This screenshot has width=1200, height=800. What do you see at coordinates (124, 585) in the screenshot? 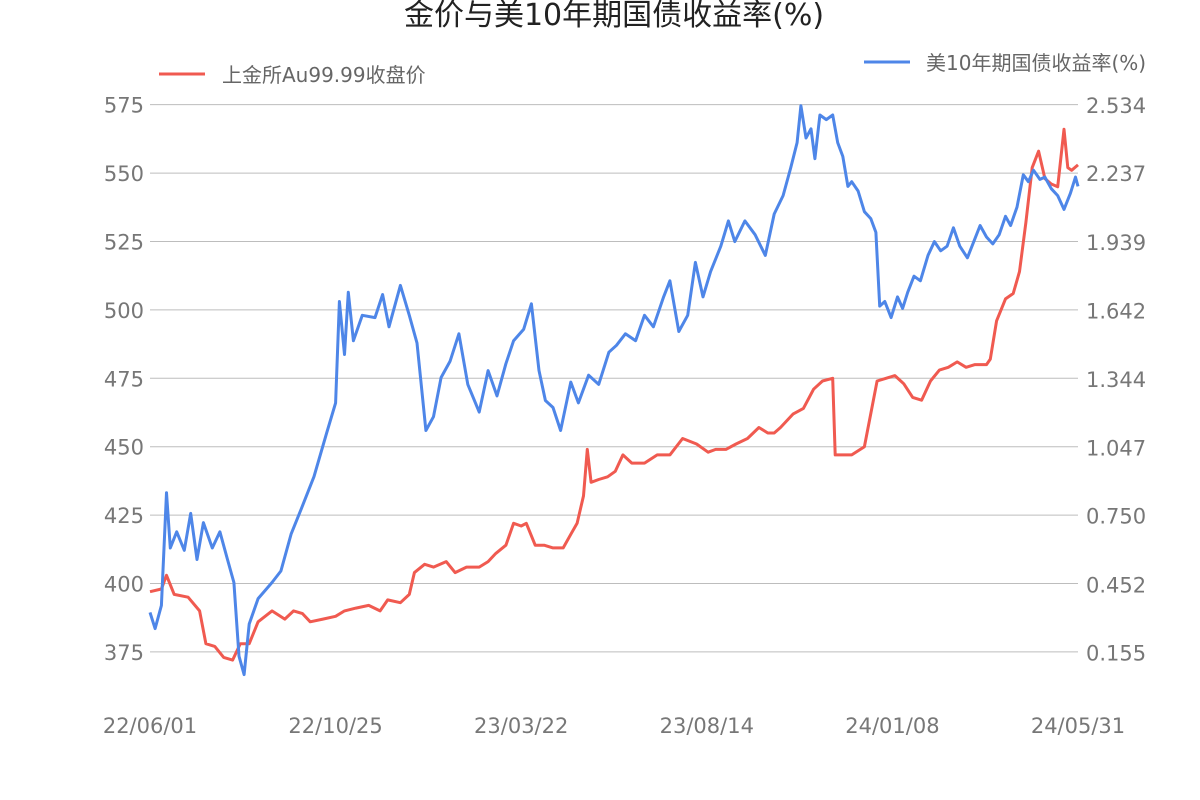
I see `left-axis-tick-label: 400` at bounding box center [124, 585].